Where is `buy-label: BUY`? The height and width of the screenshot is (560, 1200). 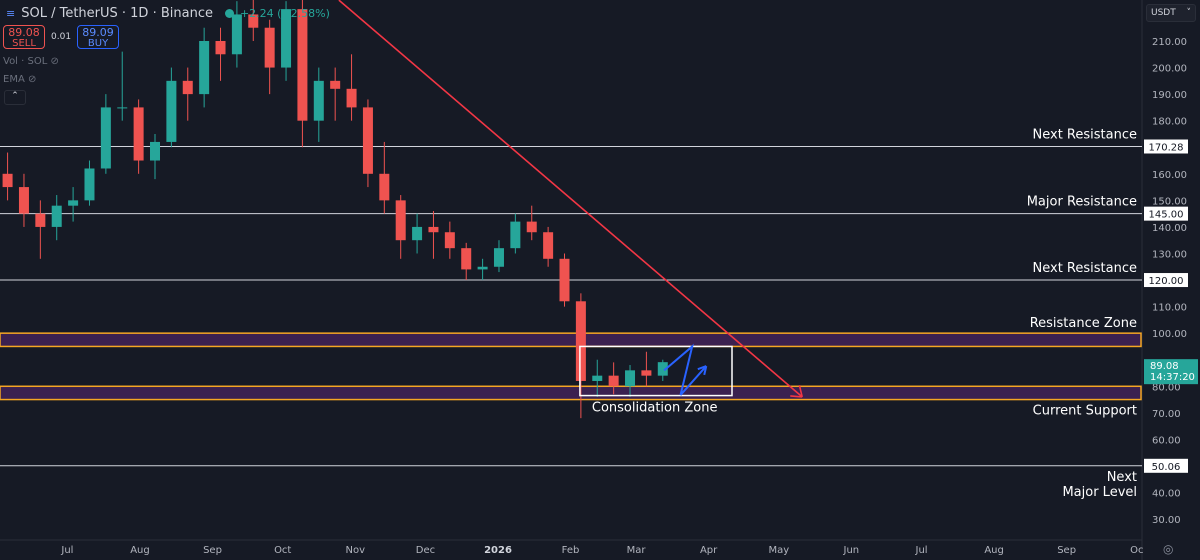
buy-label: BUY is located at coordinates (98, 43).